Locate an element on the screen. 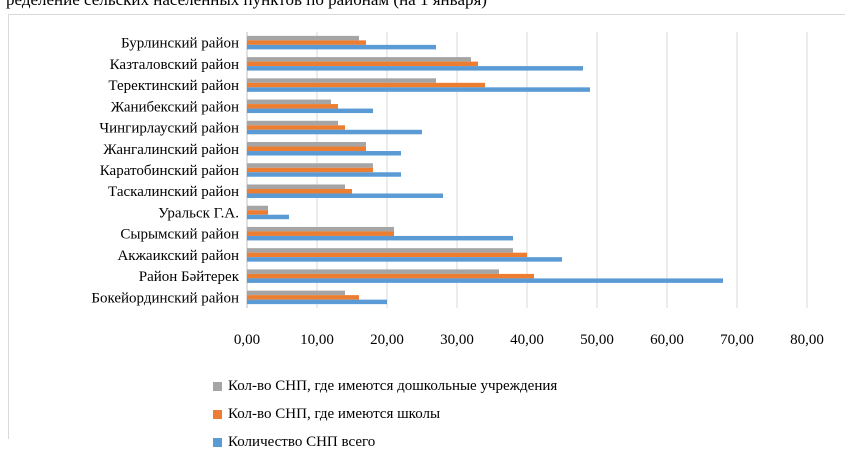 This screenshot has height=456, width=848. category-label: Казталовский район is located at coordinates (174, 65).